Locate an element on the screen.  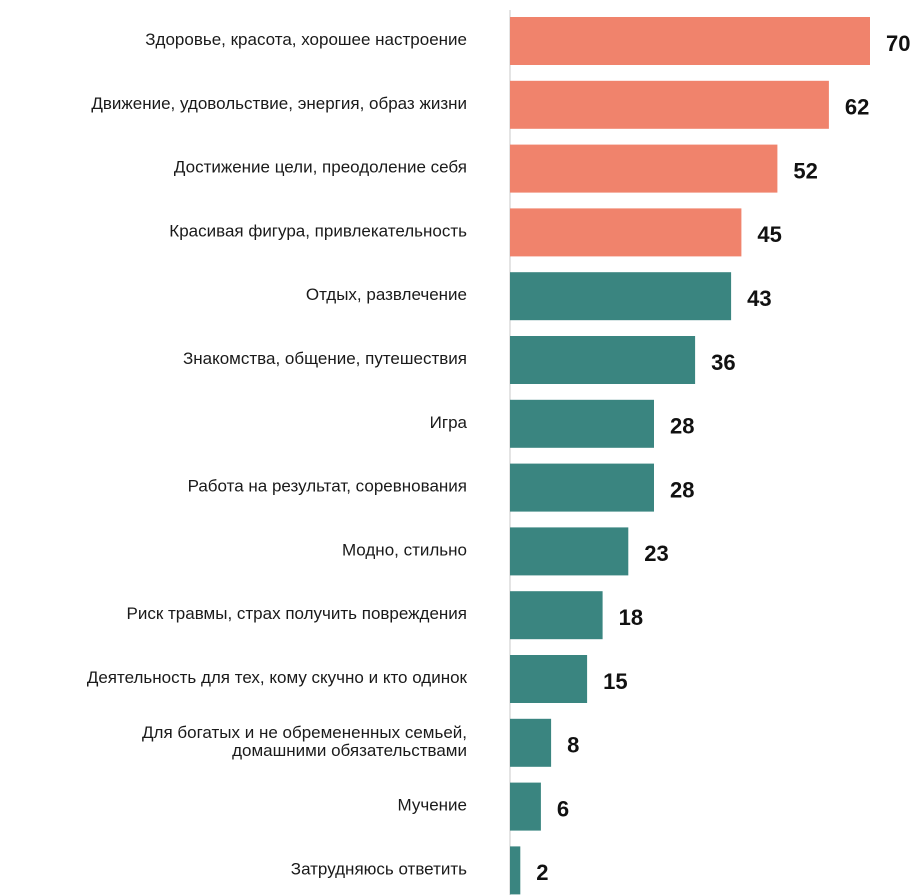
category-label-8: Модно, стильно is located at coordinates (404, 550).